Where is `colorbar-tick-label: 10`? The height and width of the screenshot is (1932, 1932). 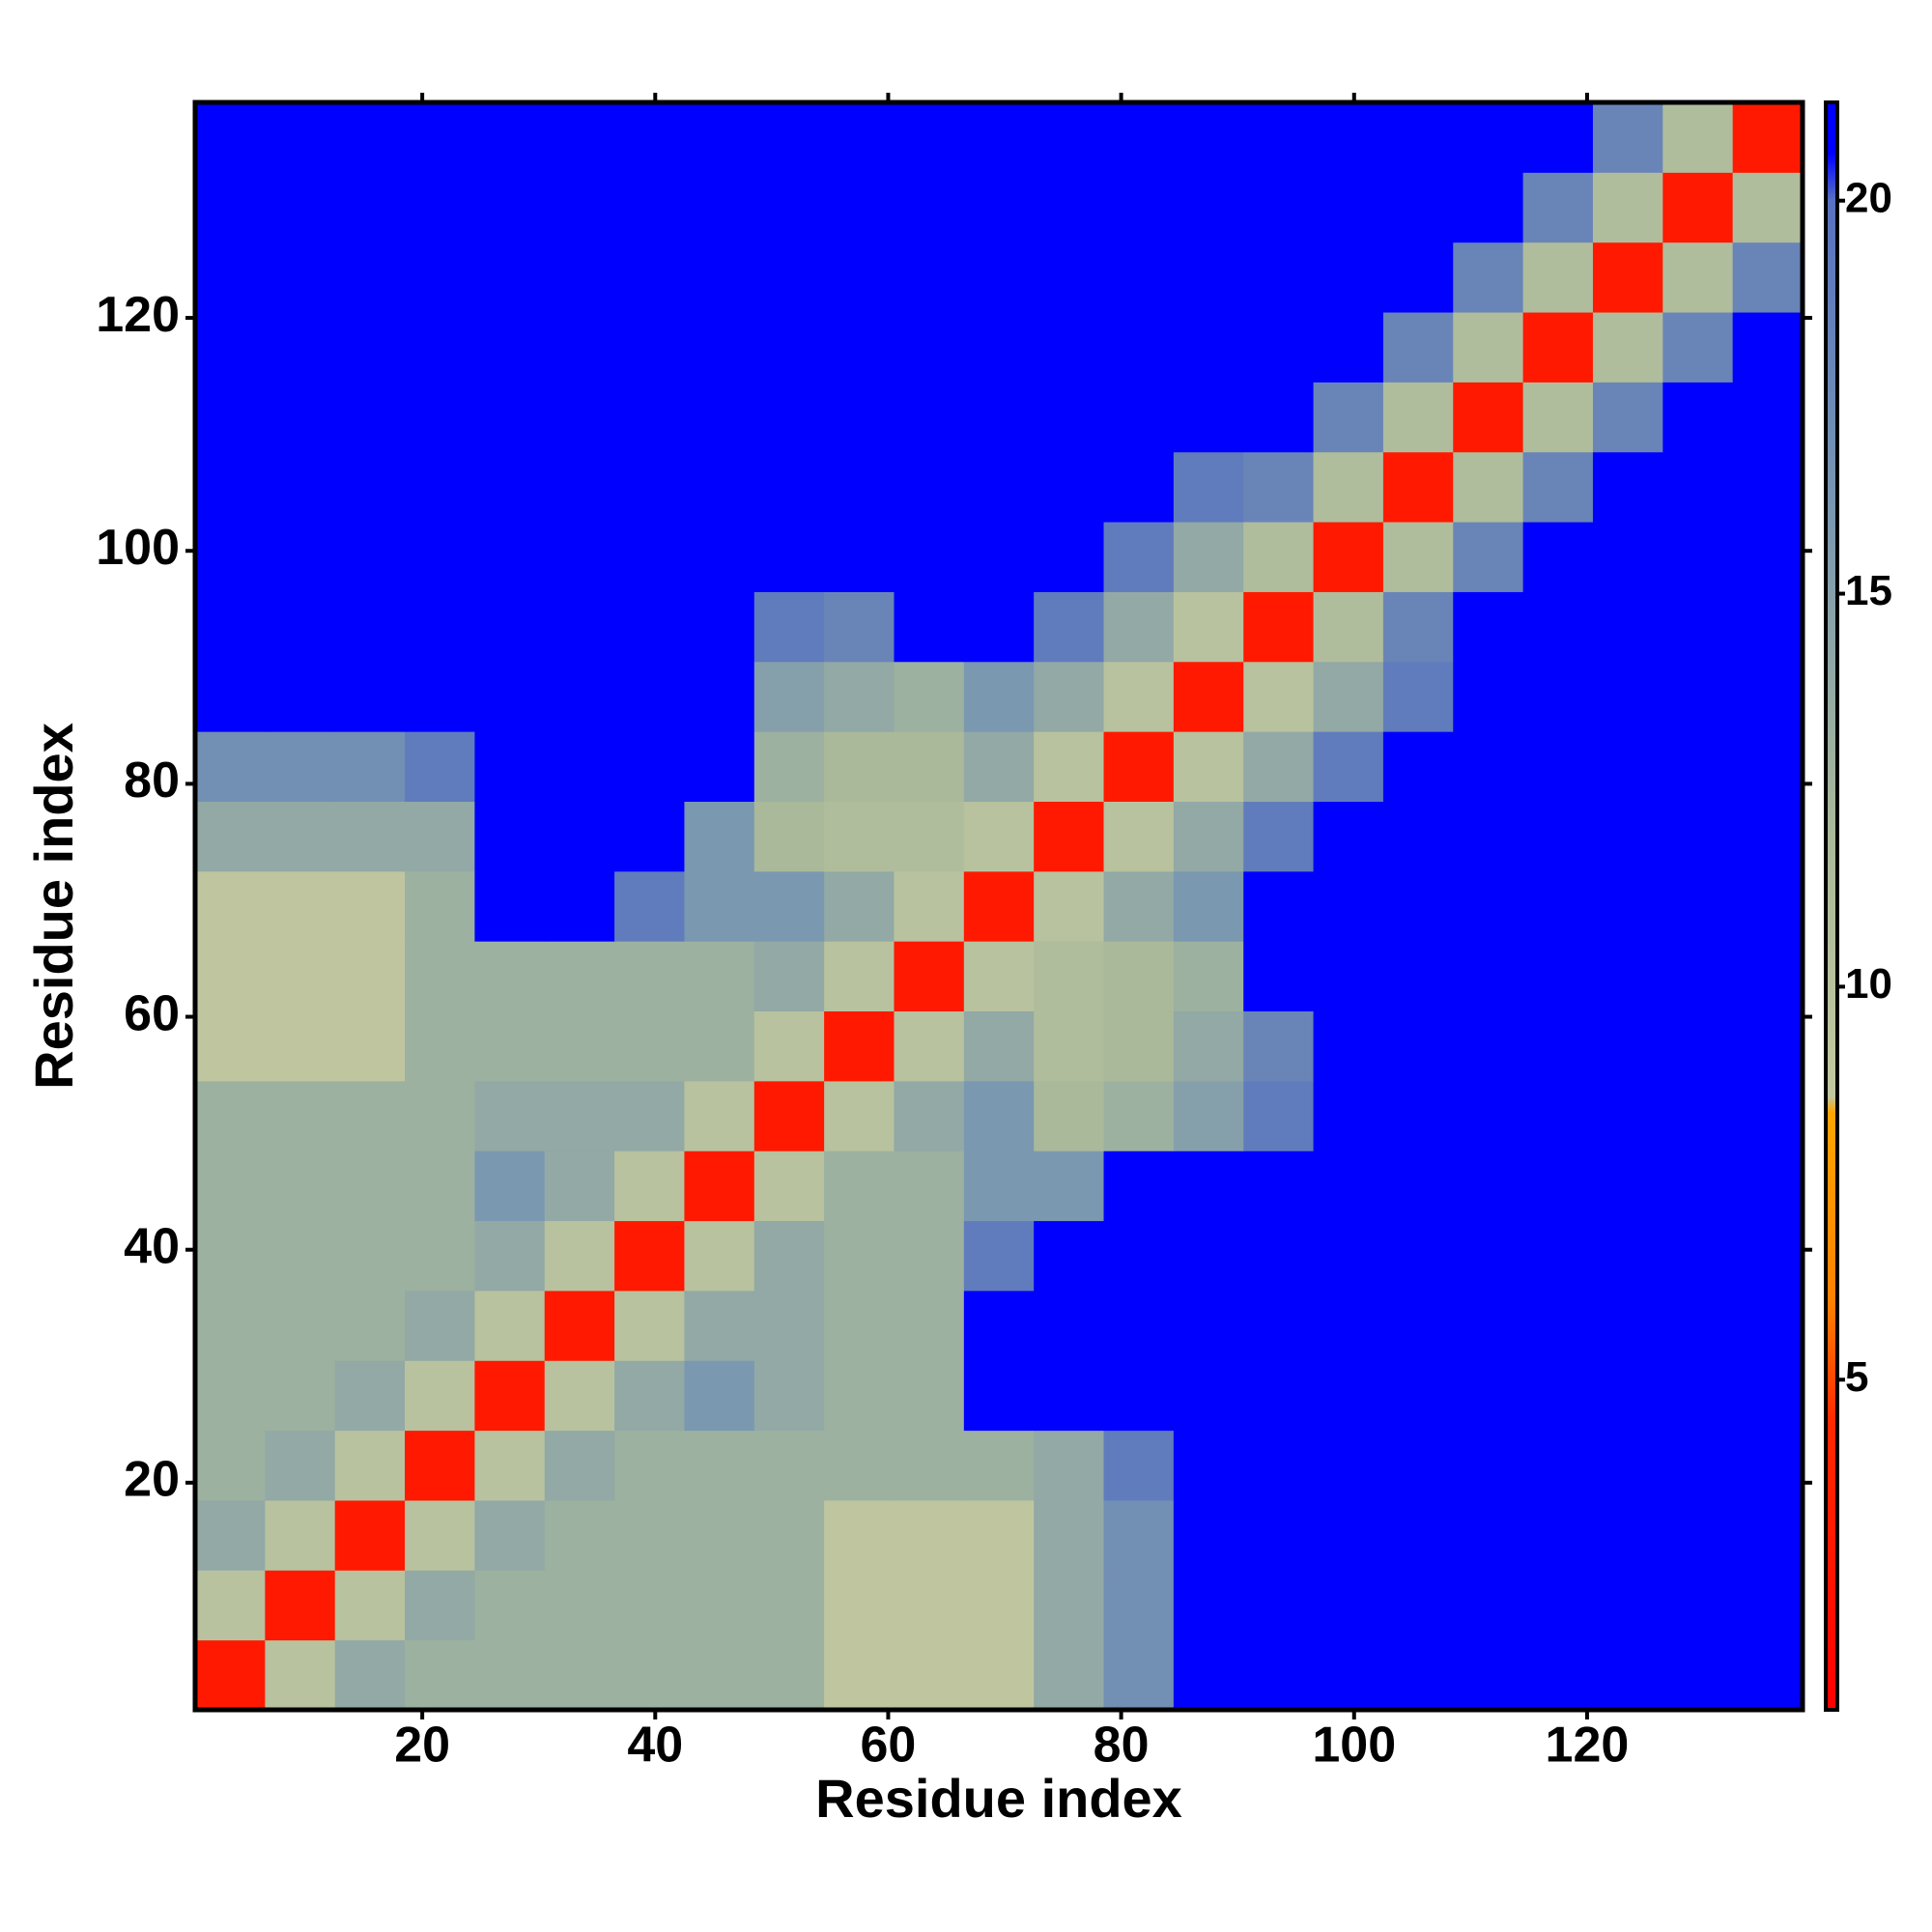 colorbar-tick-label: 10 is located at coordinates (1868, 984).